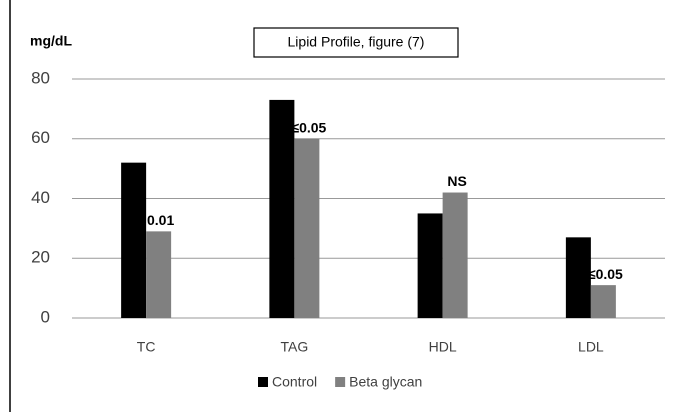 Image resolution: width=691 pixels, height=412 pixels. I want to click on y-axis-label: mg/dL, so click(51, 41).